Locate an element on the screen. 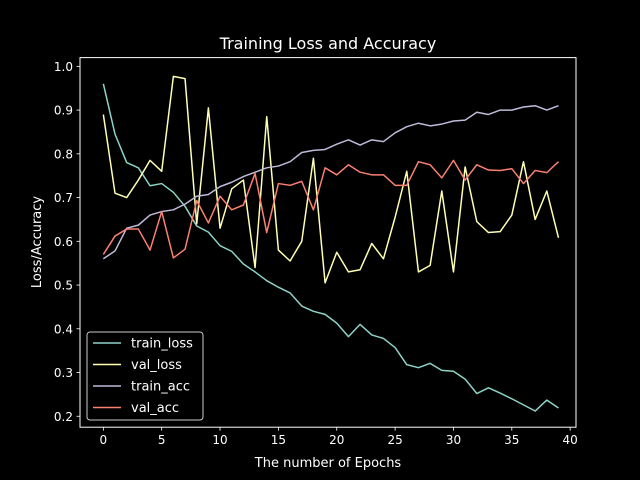  y-tick-label: 0.7 is located at coordinates (63, 198).